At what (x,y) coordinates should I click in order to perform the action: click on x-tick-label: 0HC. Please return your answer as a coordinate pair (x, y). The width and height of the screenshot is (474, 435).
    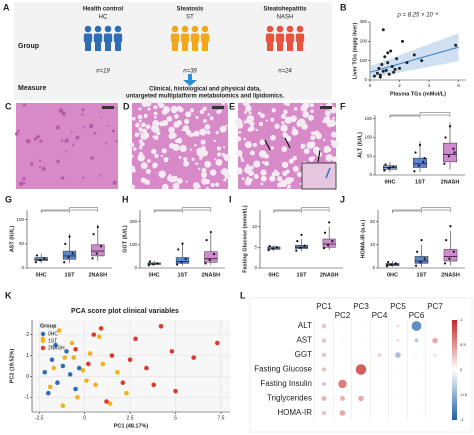
    Looking at the image, I should click on (273, 275).